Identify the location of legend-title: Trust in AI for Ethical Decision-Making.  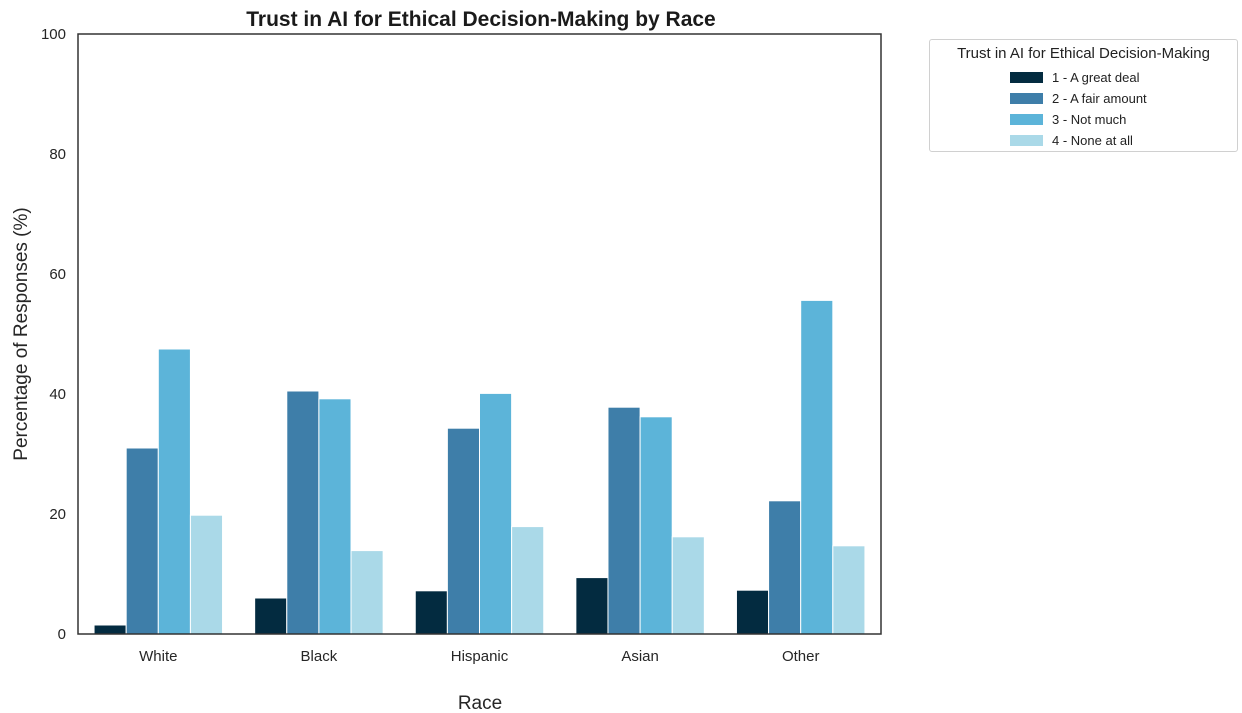
(1083, 53).